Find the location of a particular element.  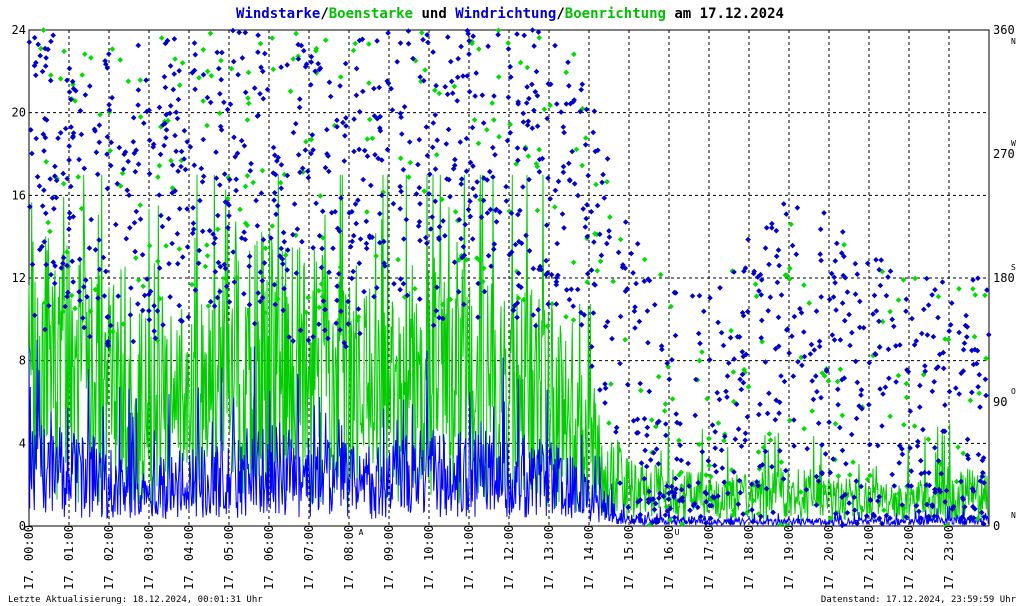

right-tick-label: 90 is located at coordinates (1000, 402).